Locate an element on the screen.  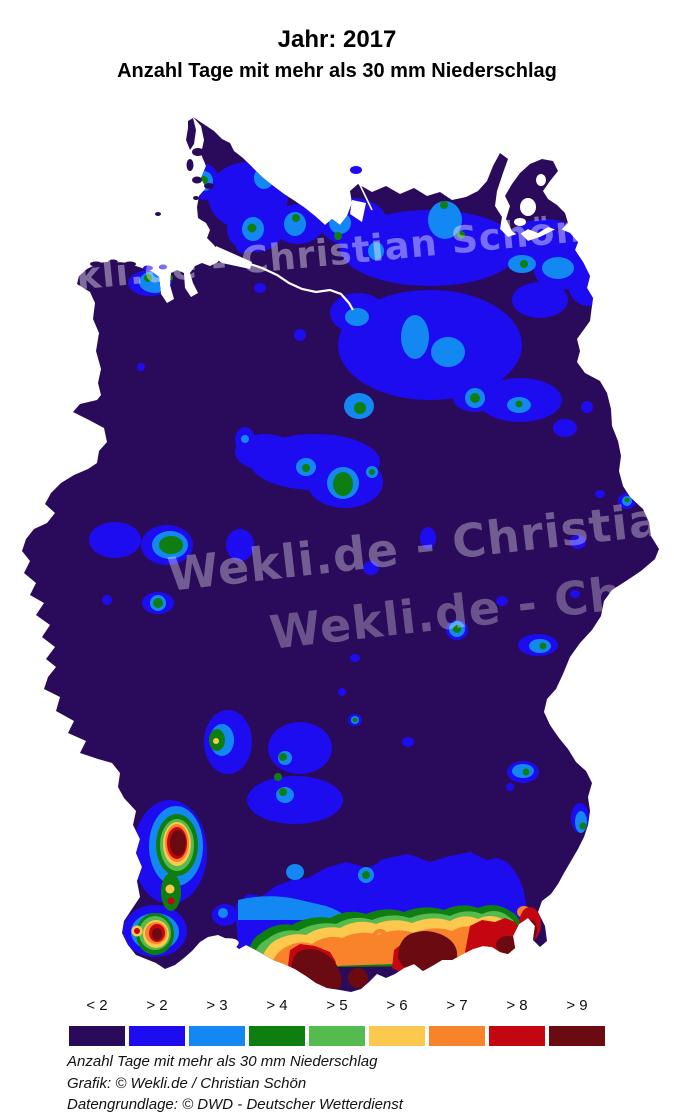
lake-constance is located at coordinates (221, 946).